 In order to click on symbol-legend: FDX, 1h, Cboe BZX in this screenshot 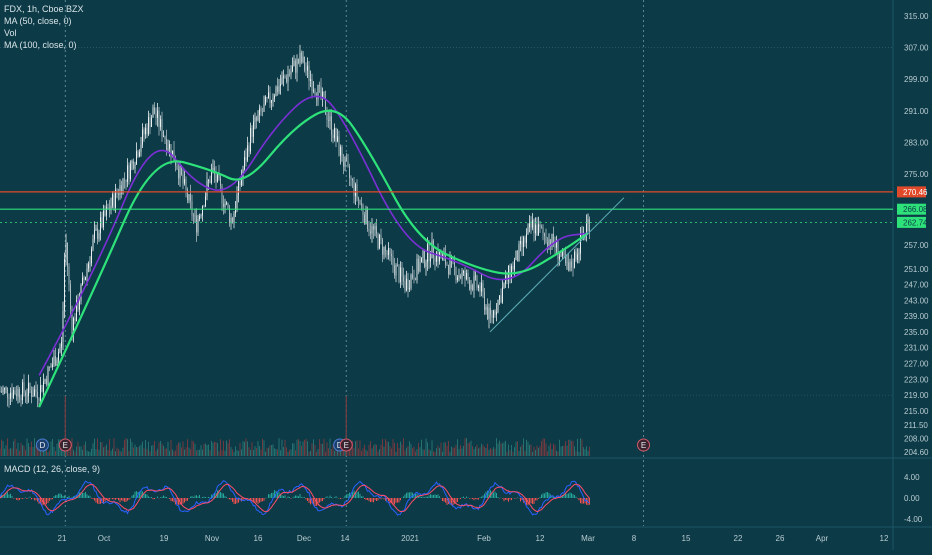, I will do `click(44, 9)`.